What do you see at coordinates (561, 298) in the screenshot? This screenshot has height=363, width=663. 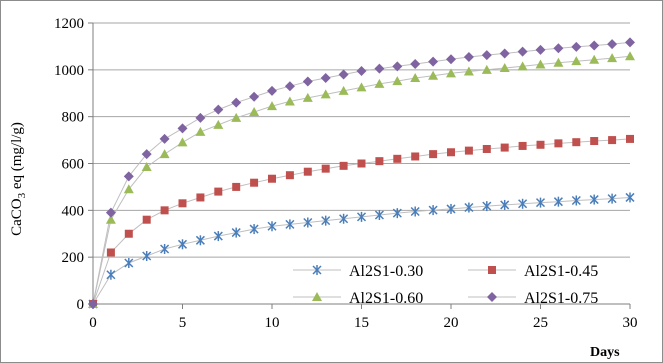 I see `legend-label-4: Al2S1-0.75` at bounding box center [561, 298].